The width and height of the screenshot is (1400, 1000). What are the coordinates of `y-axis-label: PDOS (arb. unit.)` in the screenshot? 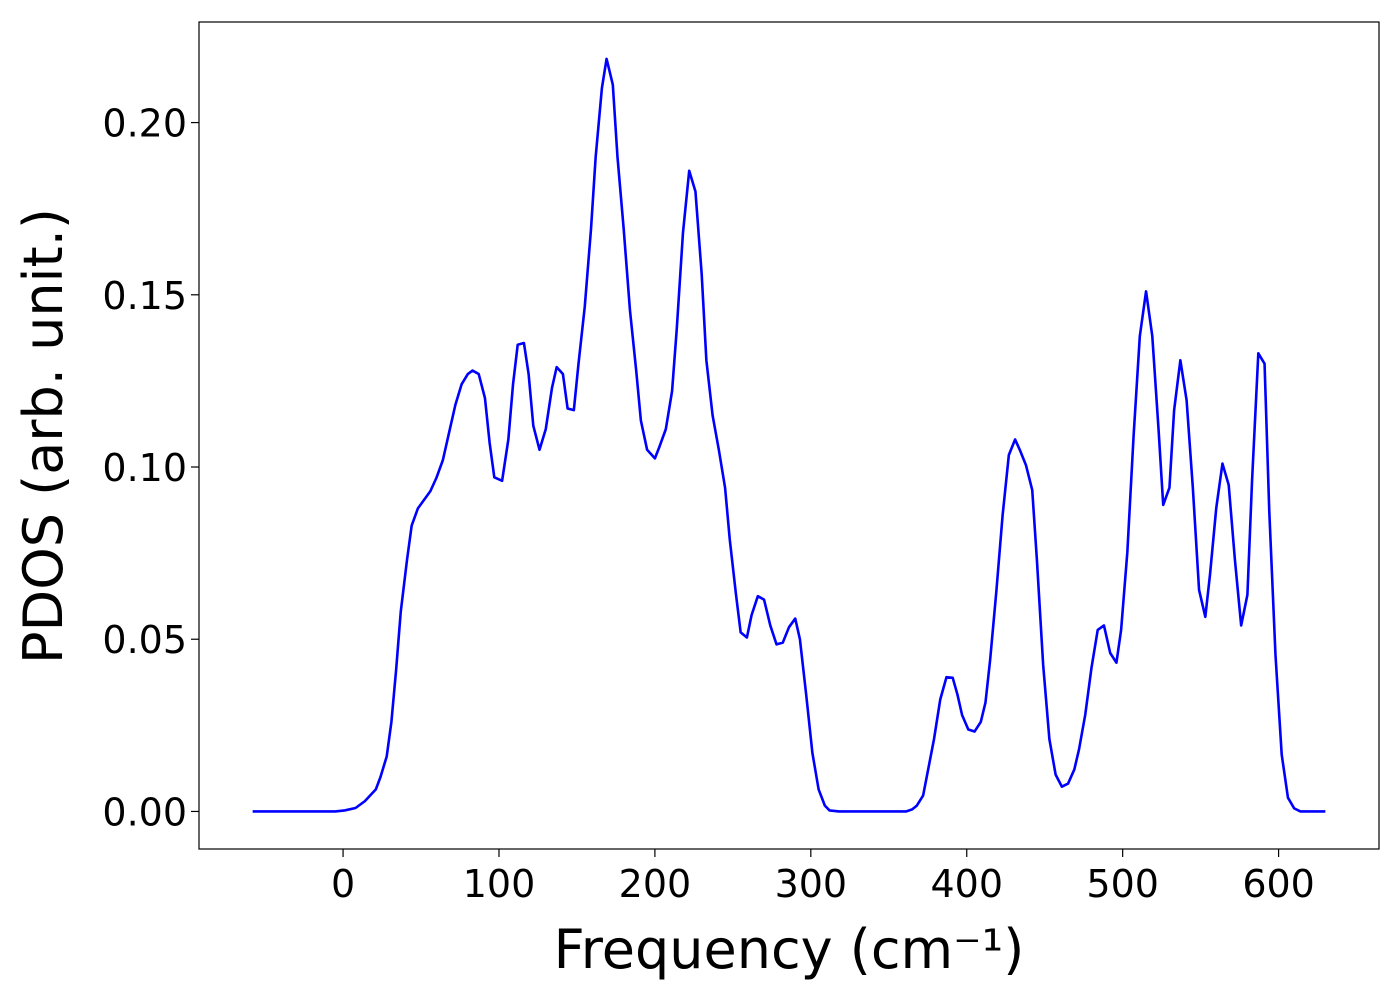 It's located at (43, 436).